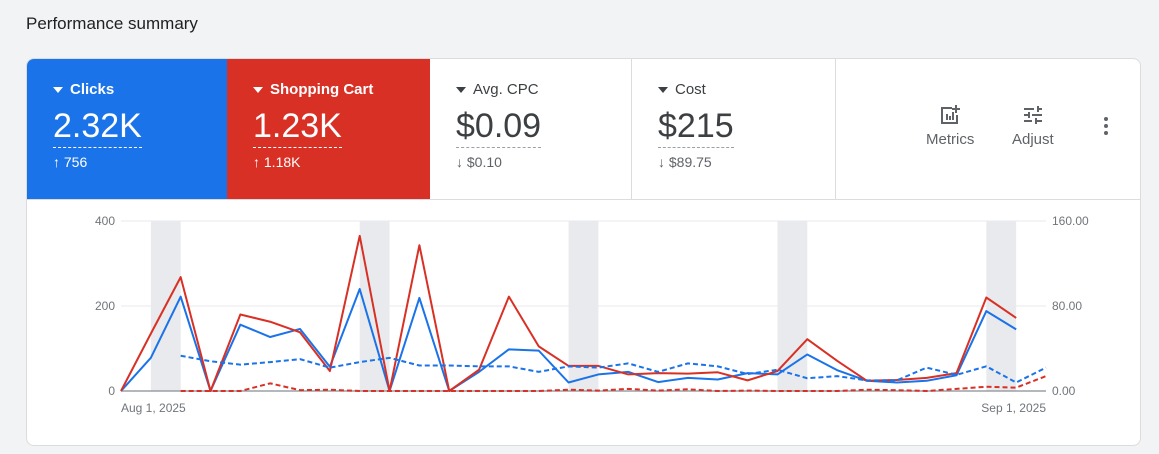  Describe the element at coordinates (322, 89) in the screenshot. I see `metric-label: Shopping Cart` at that location.